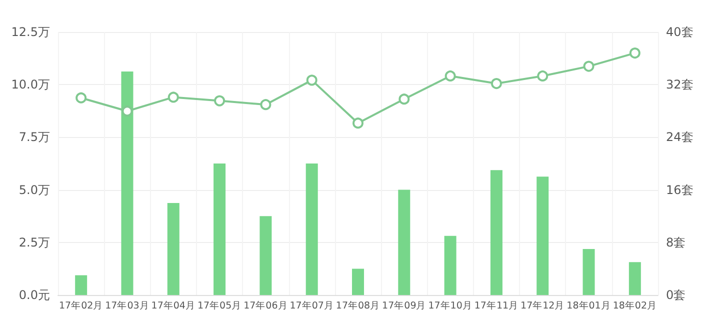 This screenshot has width=710, height=331. What do you see at coordinates (680, 85) in the screenshot?
I see `y2-tick-label: 32套` at bounding box center [680, 85].